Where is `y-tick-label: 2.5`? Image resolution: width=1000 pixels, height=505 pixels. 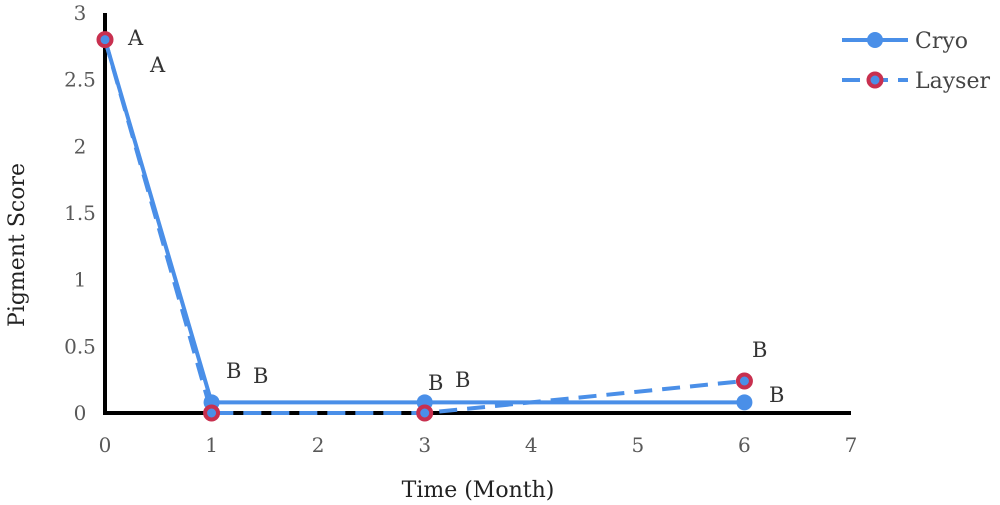 y-tick-label: 2.5 is located at coordinates (80, 80).